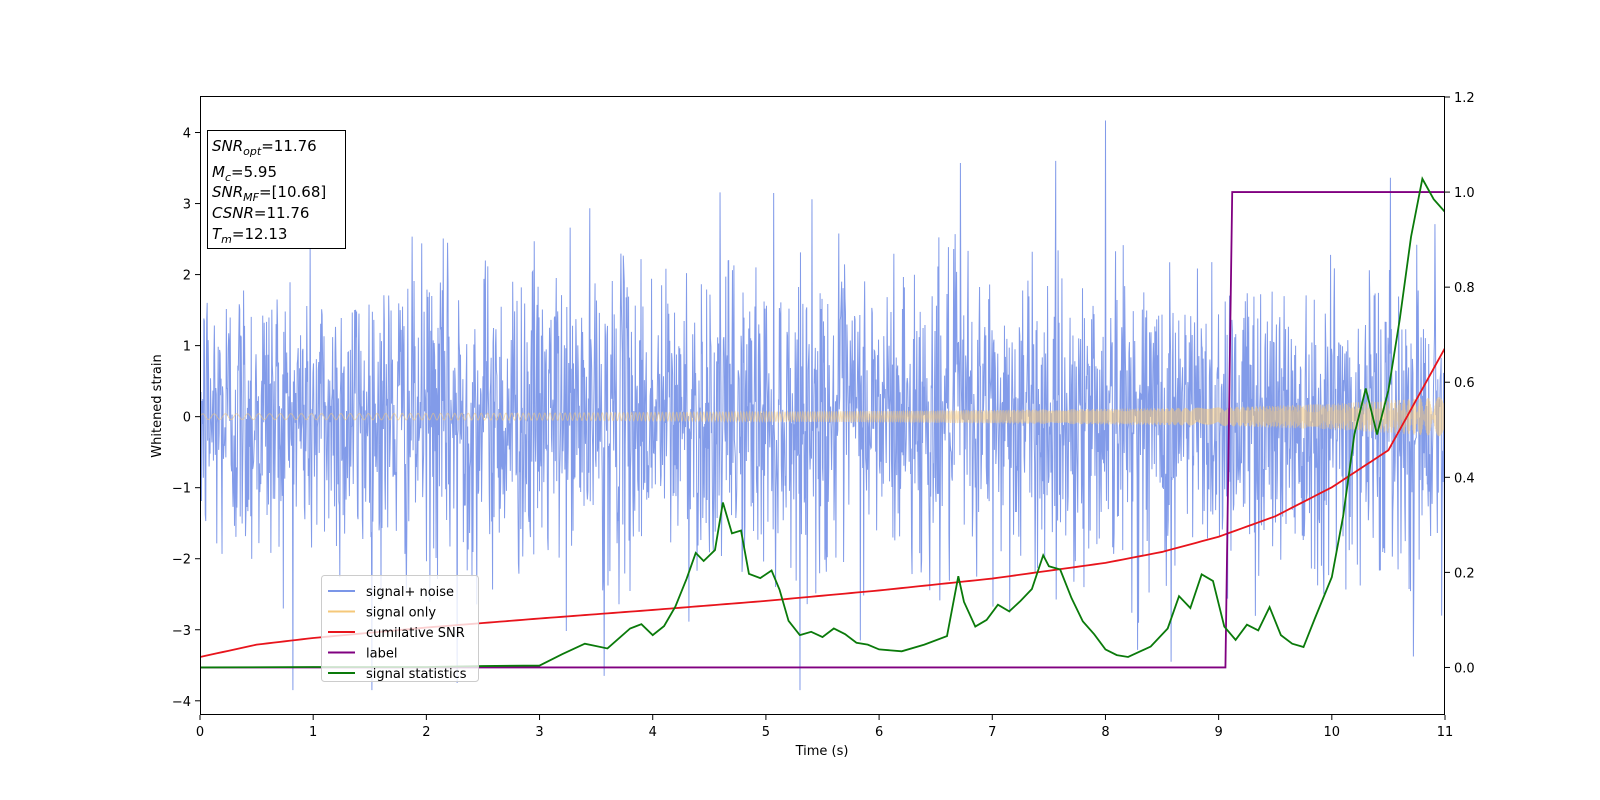 This screenshot has width=1600, height=800. I want to click on legend-frame, so click(400, 628).